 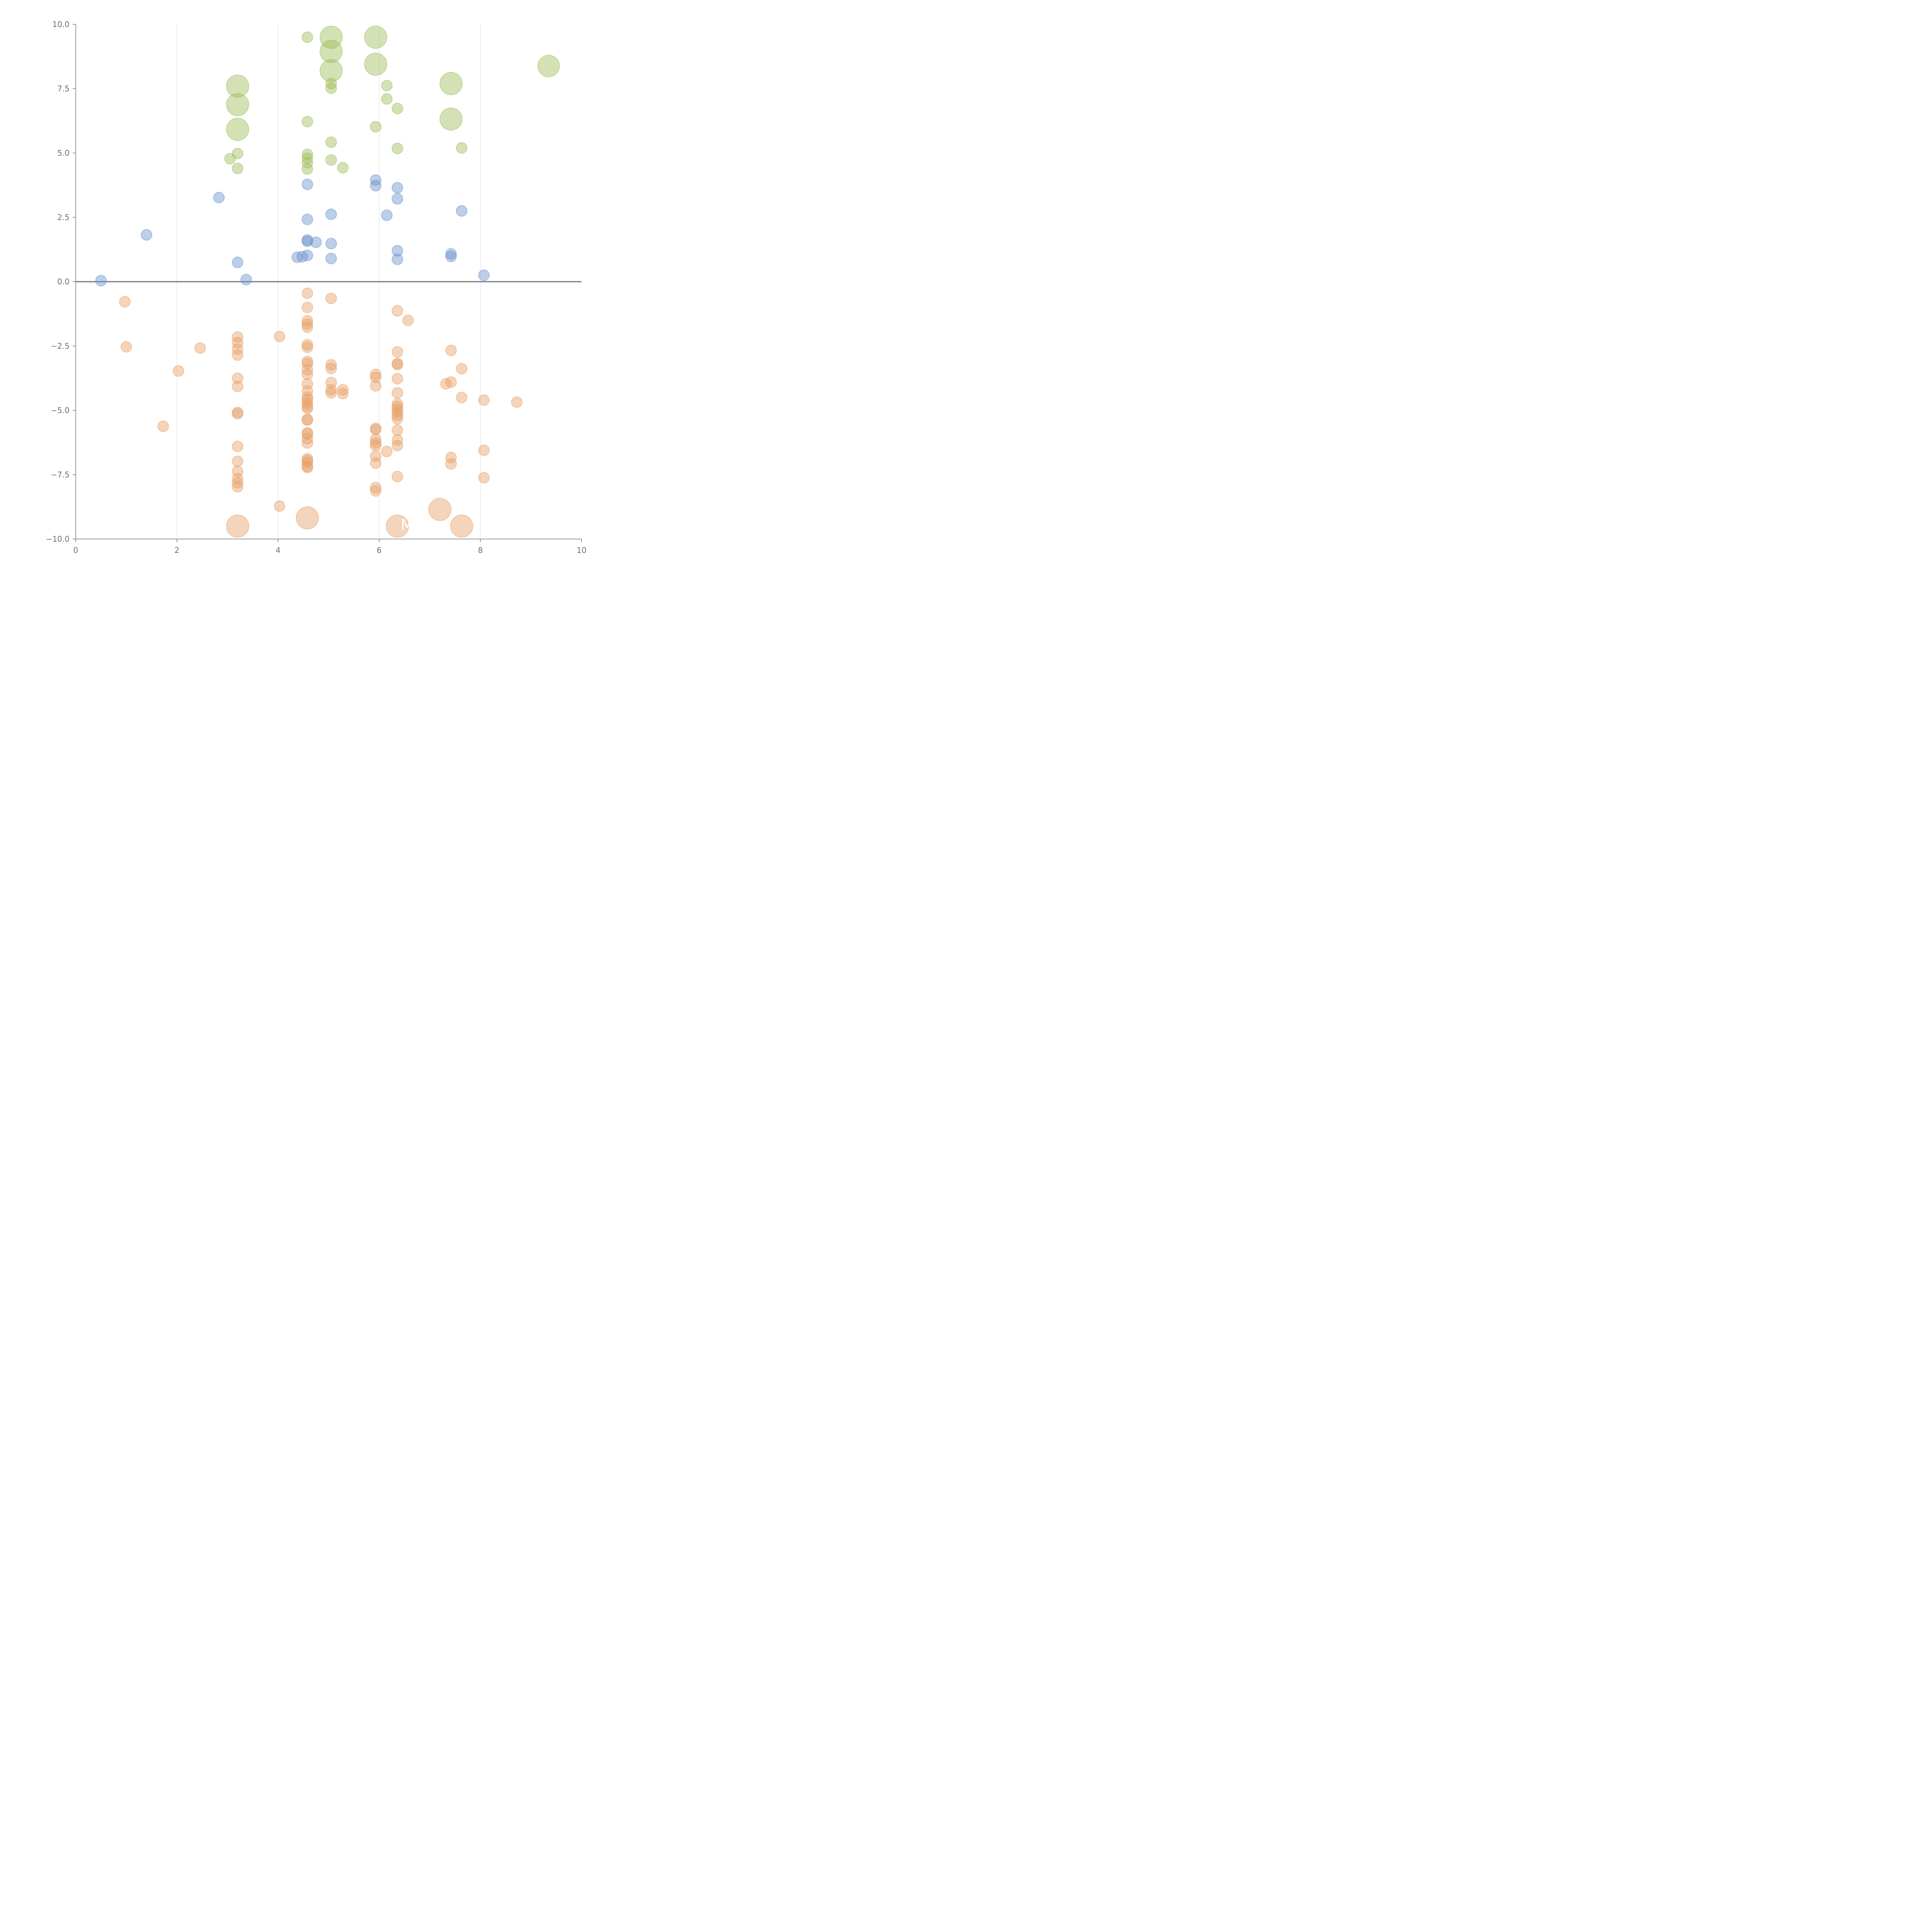 I want to click on annotation-label: M, so click(x=407, y=525).